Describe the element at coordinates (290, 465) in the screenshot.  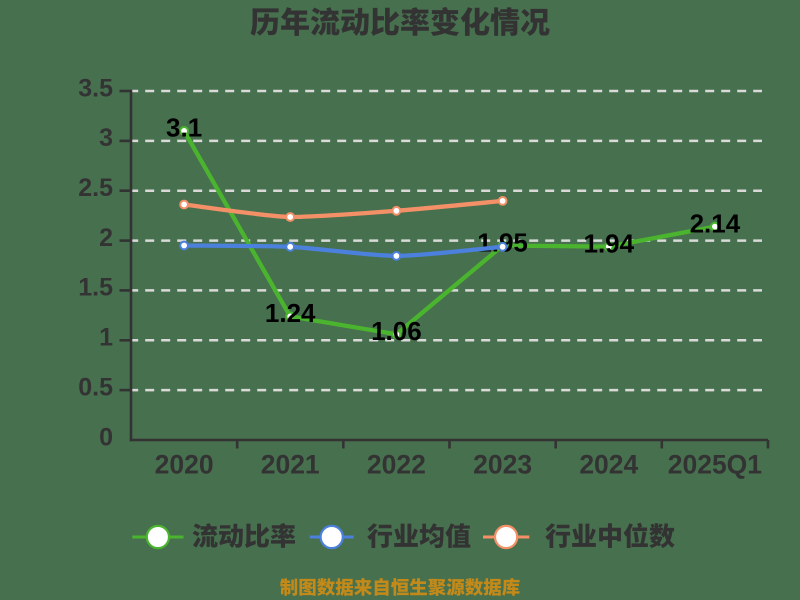
I see `svg-text: 2021` at that location.